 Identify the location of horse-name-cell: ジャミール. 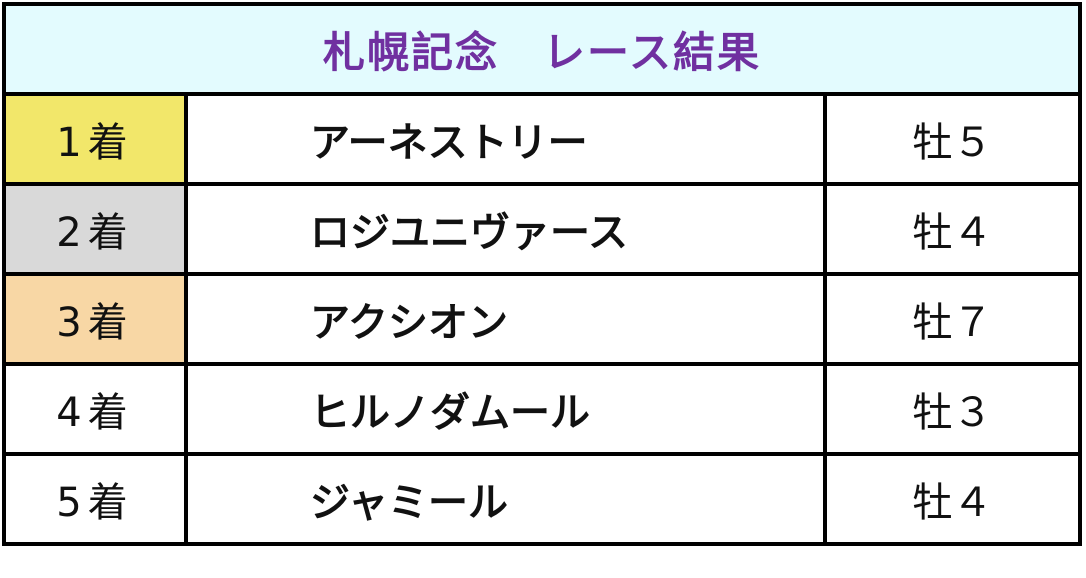
(505, 499).